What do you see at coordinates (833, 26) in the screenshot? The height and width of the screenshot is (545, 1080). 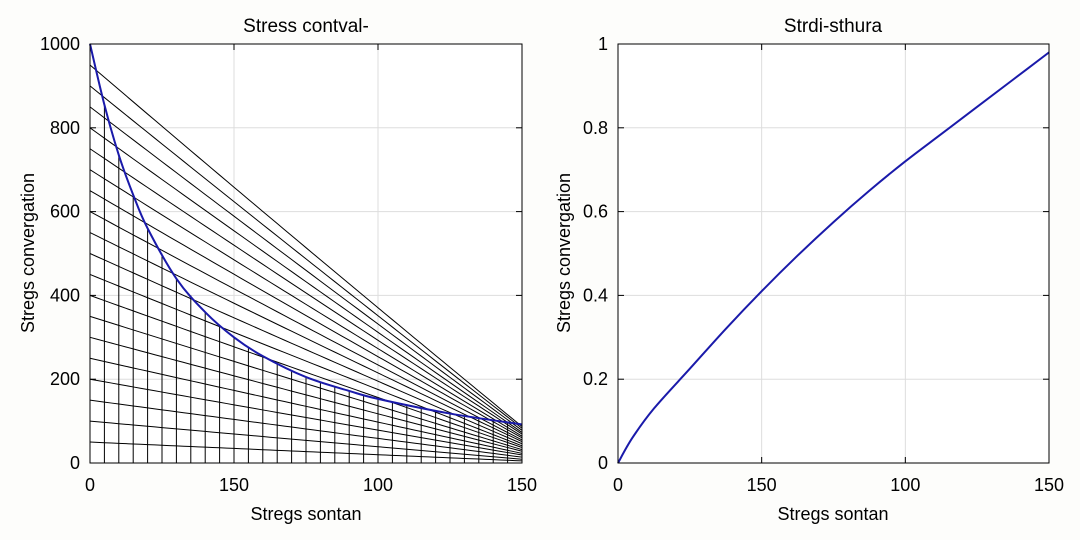 I see `right-chart-title: Strdi-sthura` at bounding box center [833, 26].